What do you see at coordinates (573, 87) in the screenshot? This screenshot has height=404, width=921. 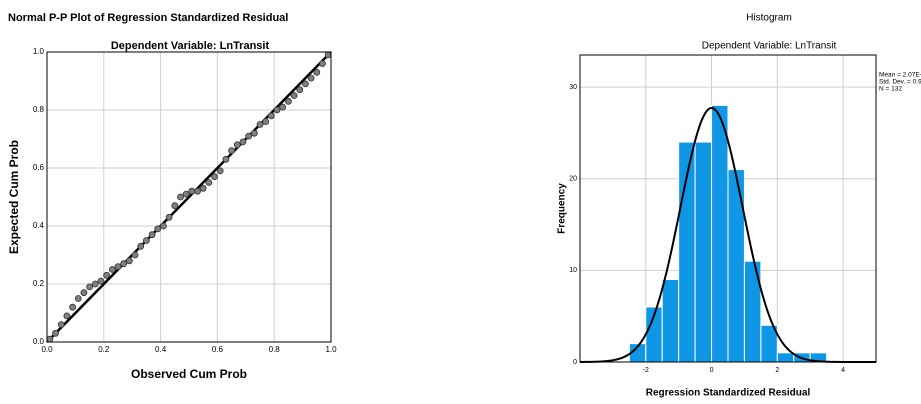 I see `y-tick-label: 30` at bounding box center [573, 87].